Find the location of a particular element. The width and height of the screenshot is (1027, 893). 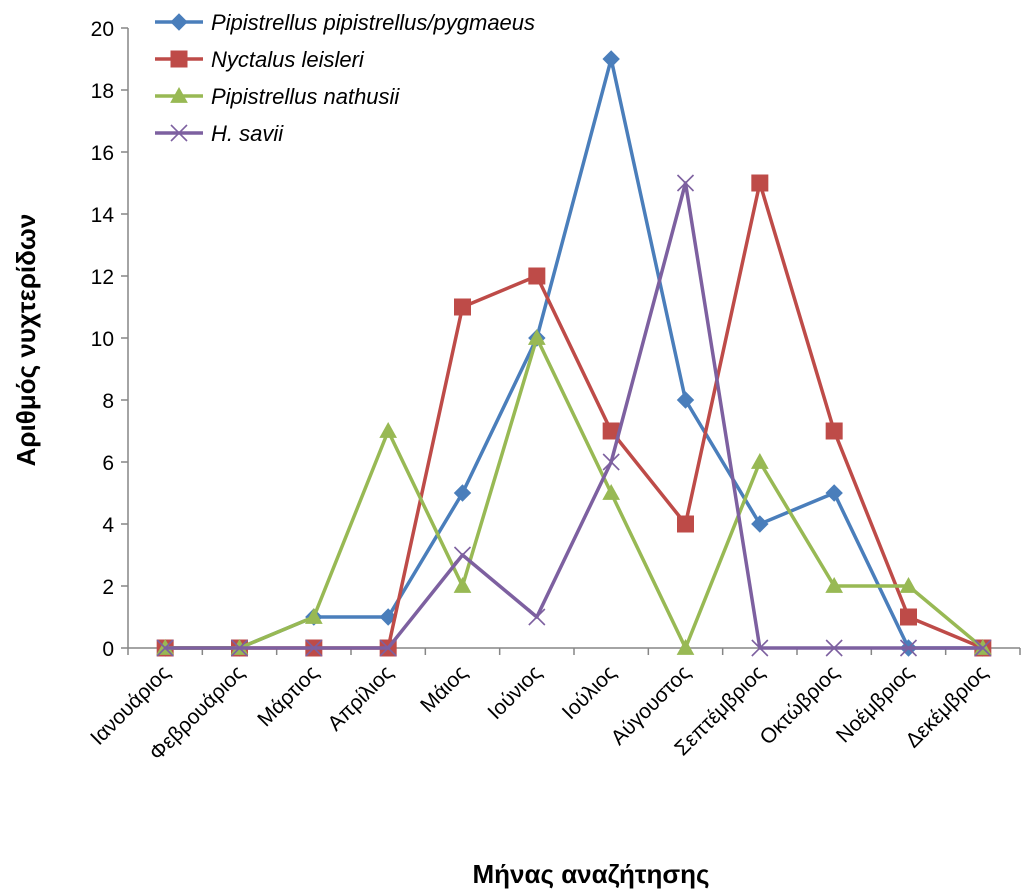

legend-label: Nyctalus leisleri is located at coordinates (288, 59).